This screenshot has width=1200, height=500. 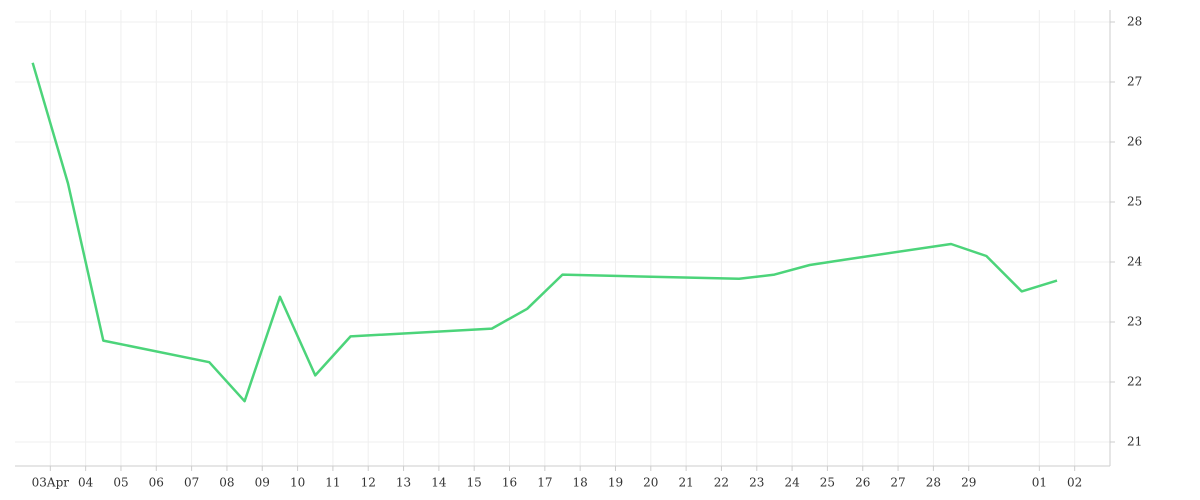 I want to click on x-tick-label: 19, so click(x=615, y=483).